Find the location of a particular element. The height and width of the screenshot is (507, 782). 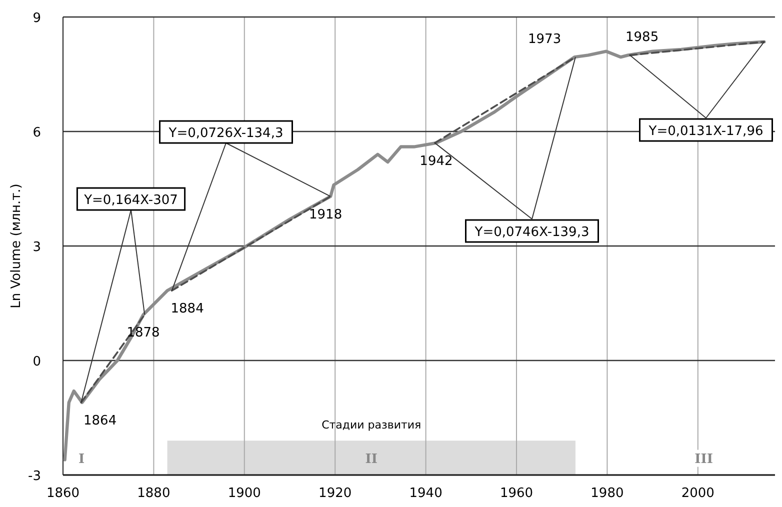

x-tick-label: 1880 is located at coordinates (153, 493).